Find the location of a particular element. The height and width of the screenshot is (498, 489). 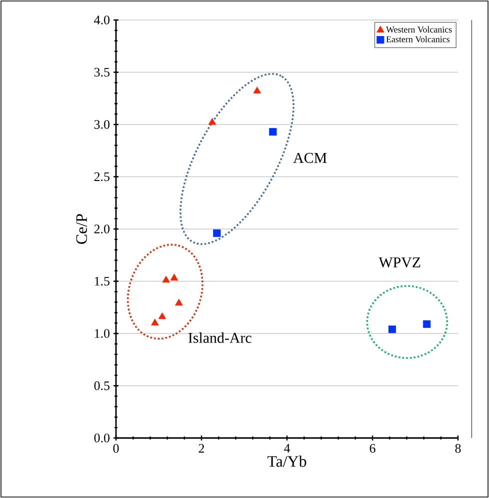

y-tick-label: 2.5 is located at coordinates (102, 177).